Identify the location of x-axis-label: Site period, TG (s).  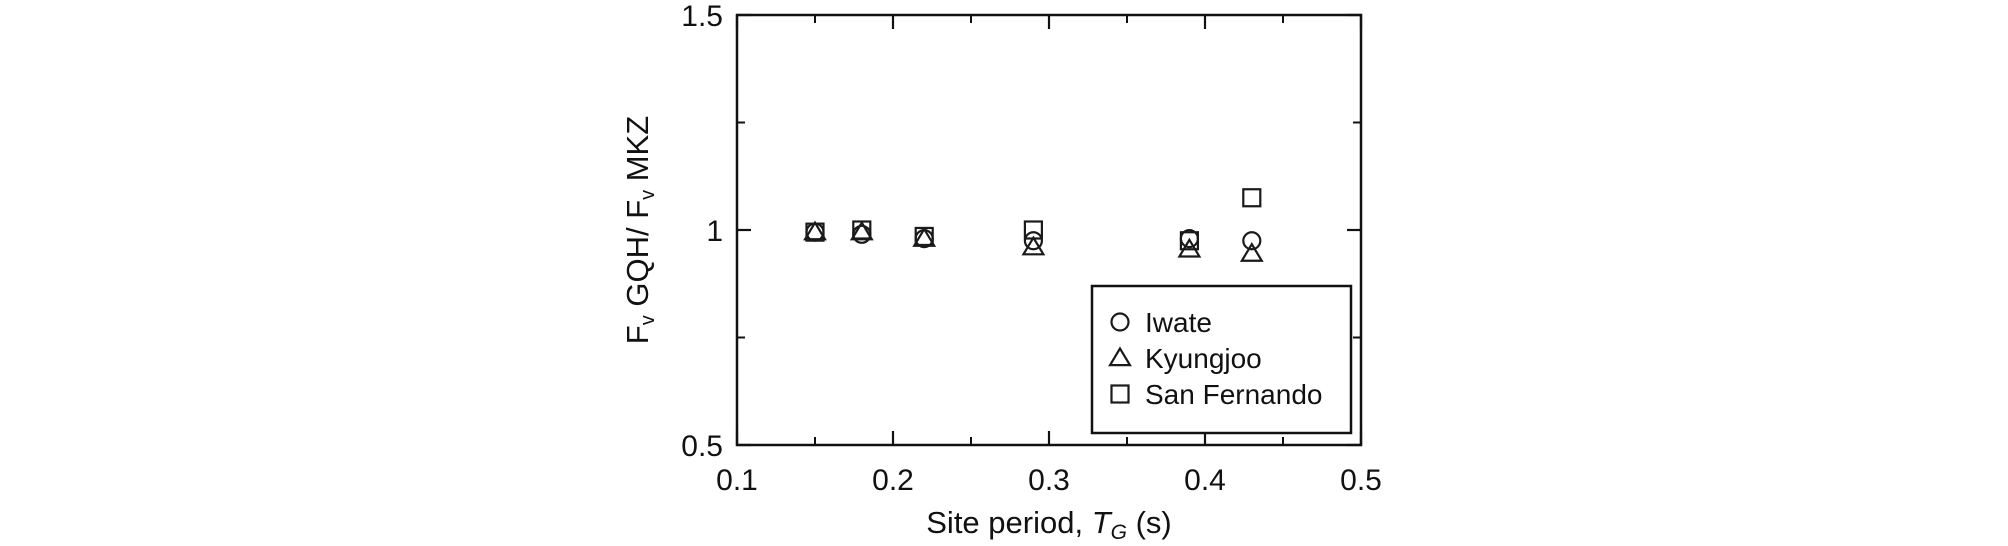
(1048, 524).